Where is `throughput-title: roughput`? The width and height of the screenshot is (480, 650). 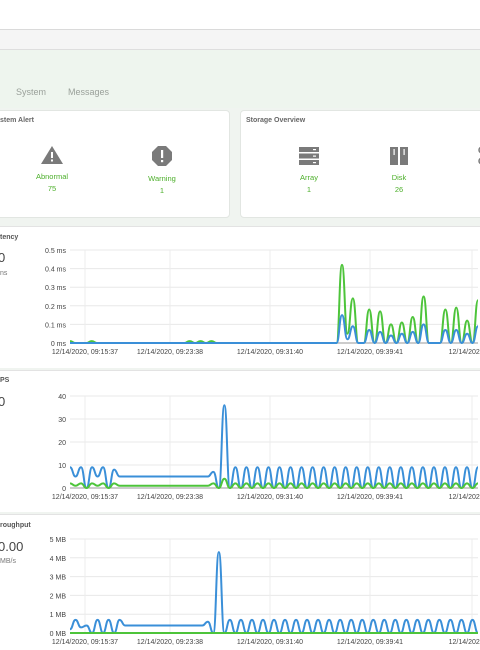
throughput-title: roughput is located at coordinates (15, 525).